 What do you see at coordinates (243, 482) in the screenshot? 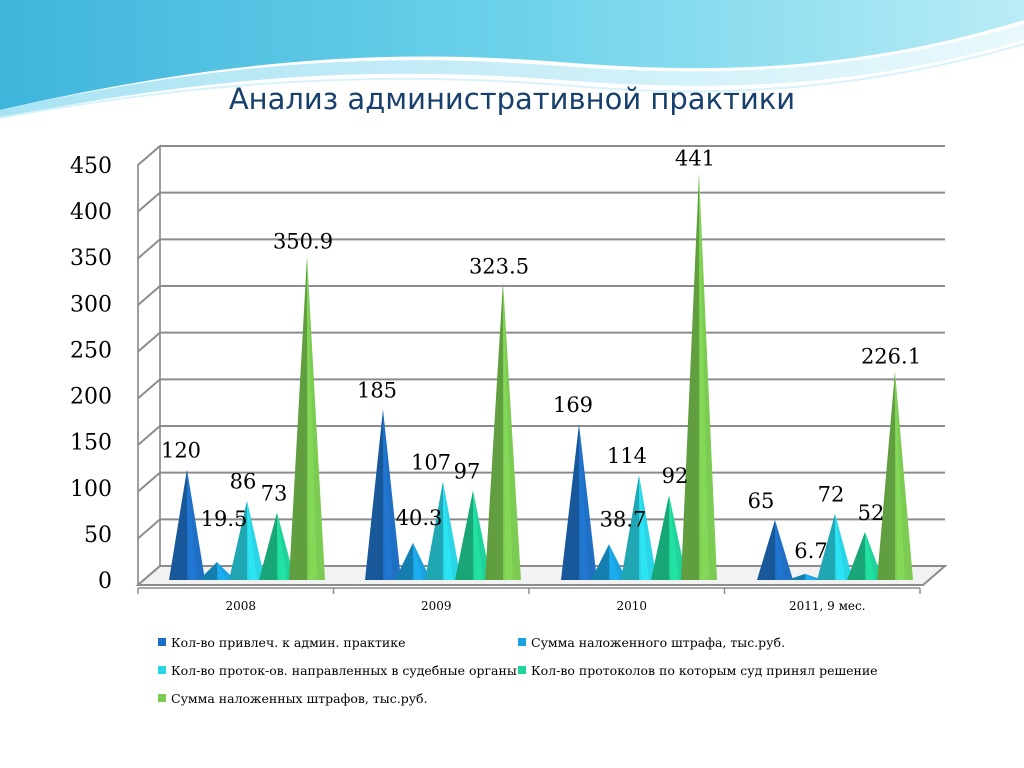
I see `data-label: 86` at bounding box center [243, 482].